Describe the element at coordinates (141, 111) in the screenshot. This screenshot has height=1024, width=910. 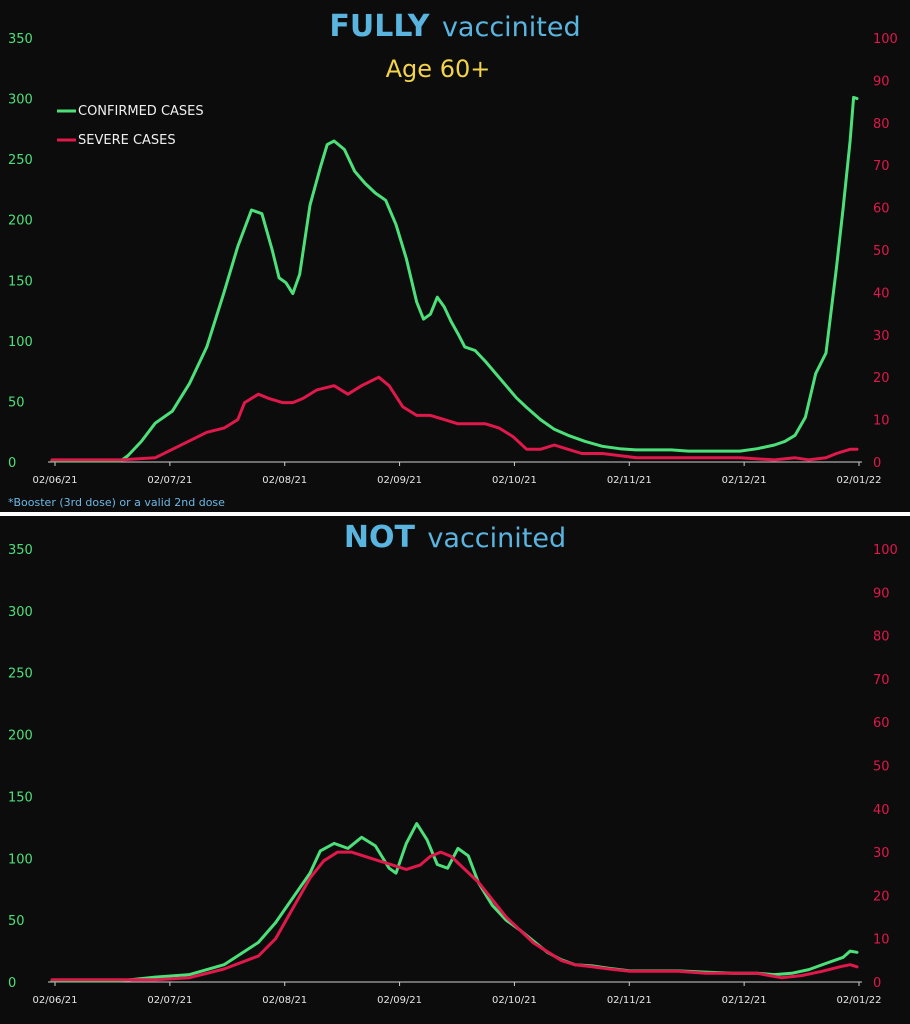
I see `legend-label-confirmed: CONFIRMED CASES` at that location.